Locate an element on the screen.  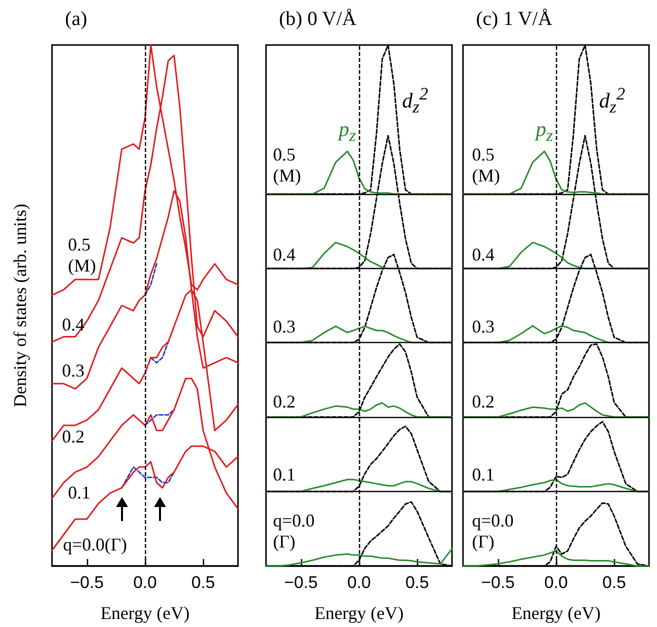
annotation: q=0.0(Γ) is located at coordinates (95, 545).